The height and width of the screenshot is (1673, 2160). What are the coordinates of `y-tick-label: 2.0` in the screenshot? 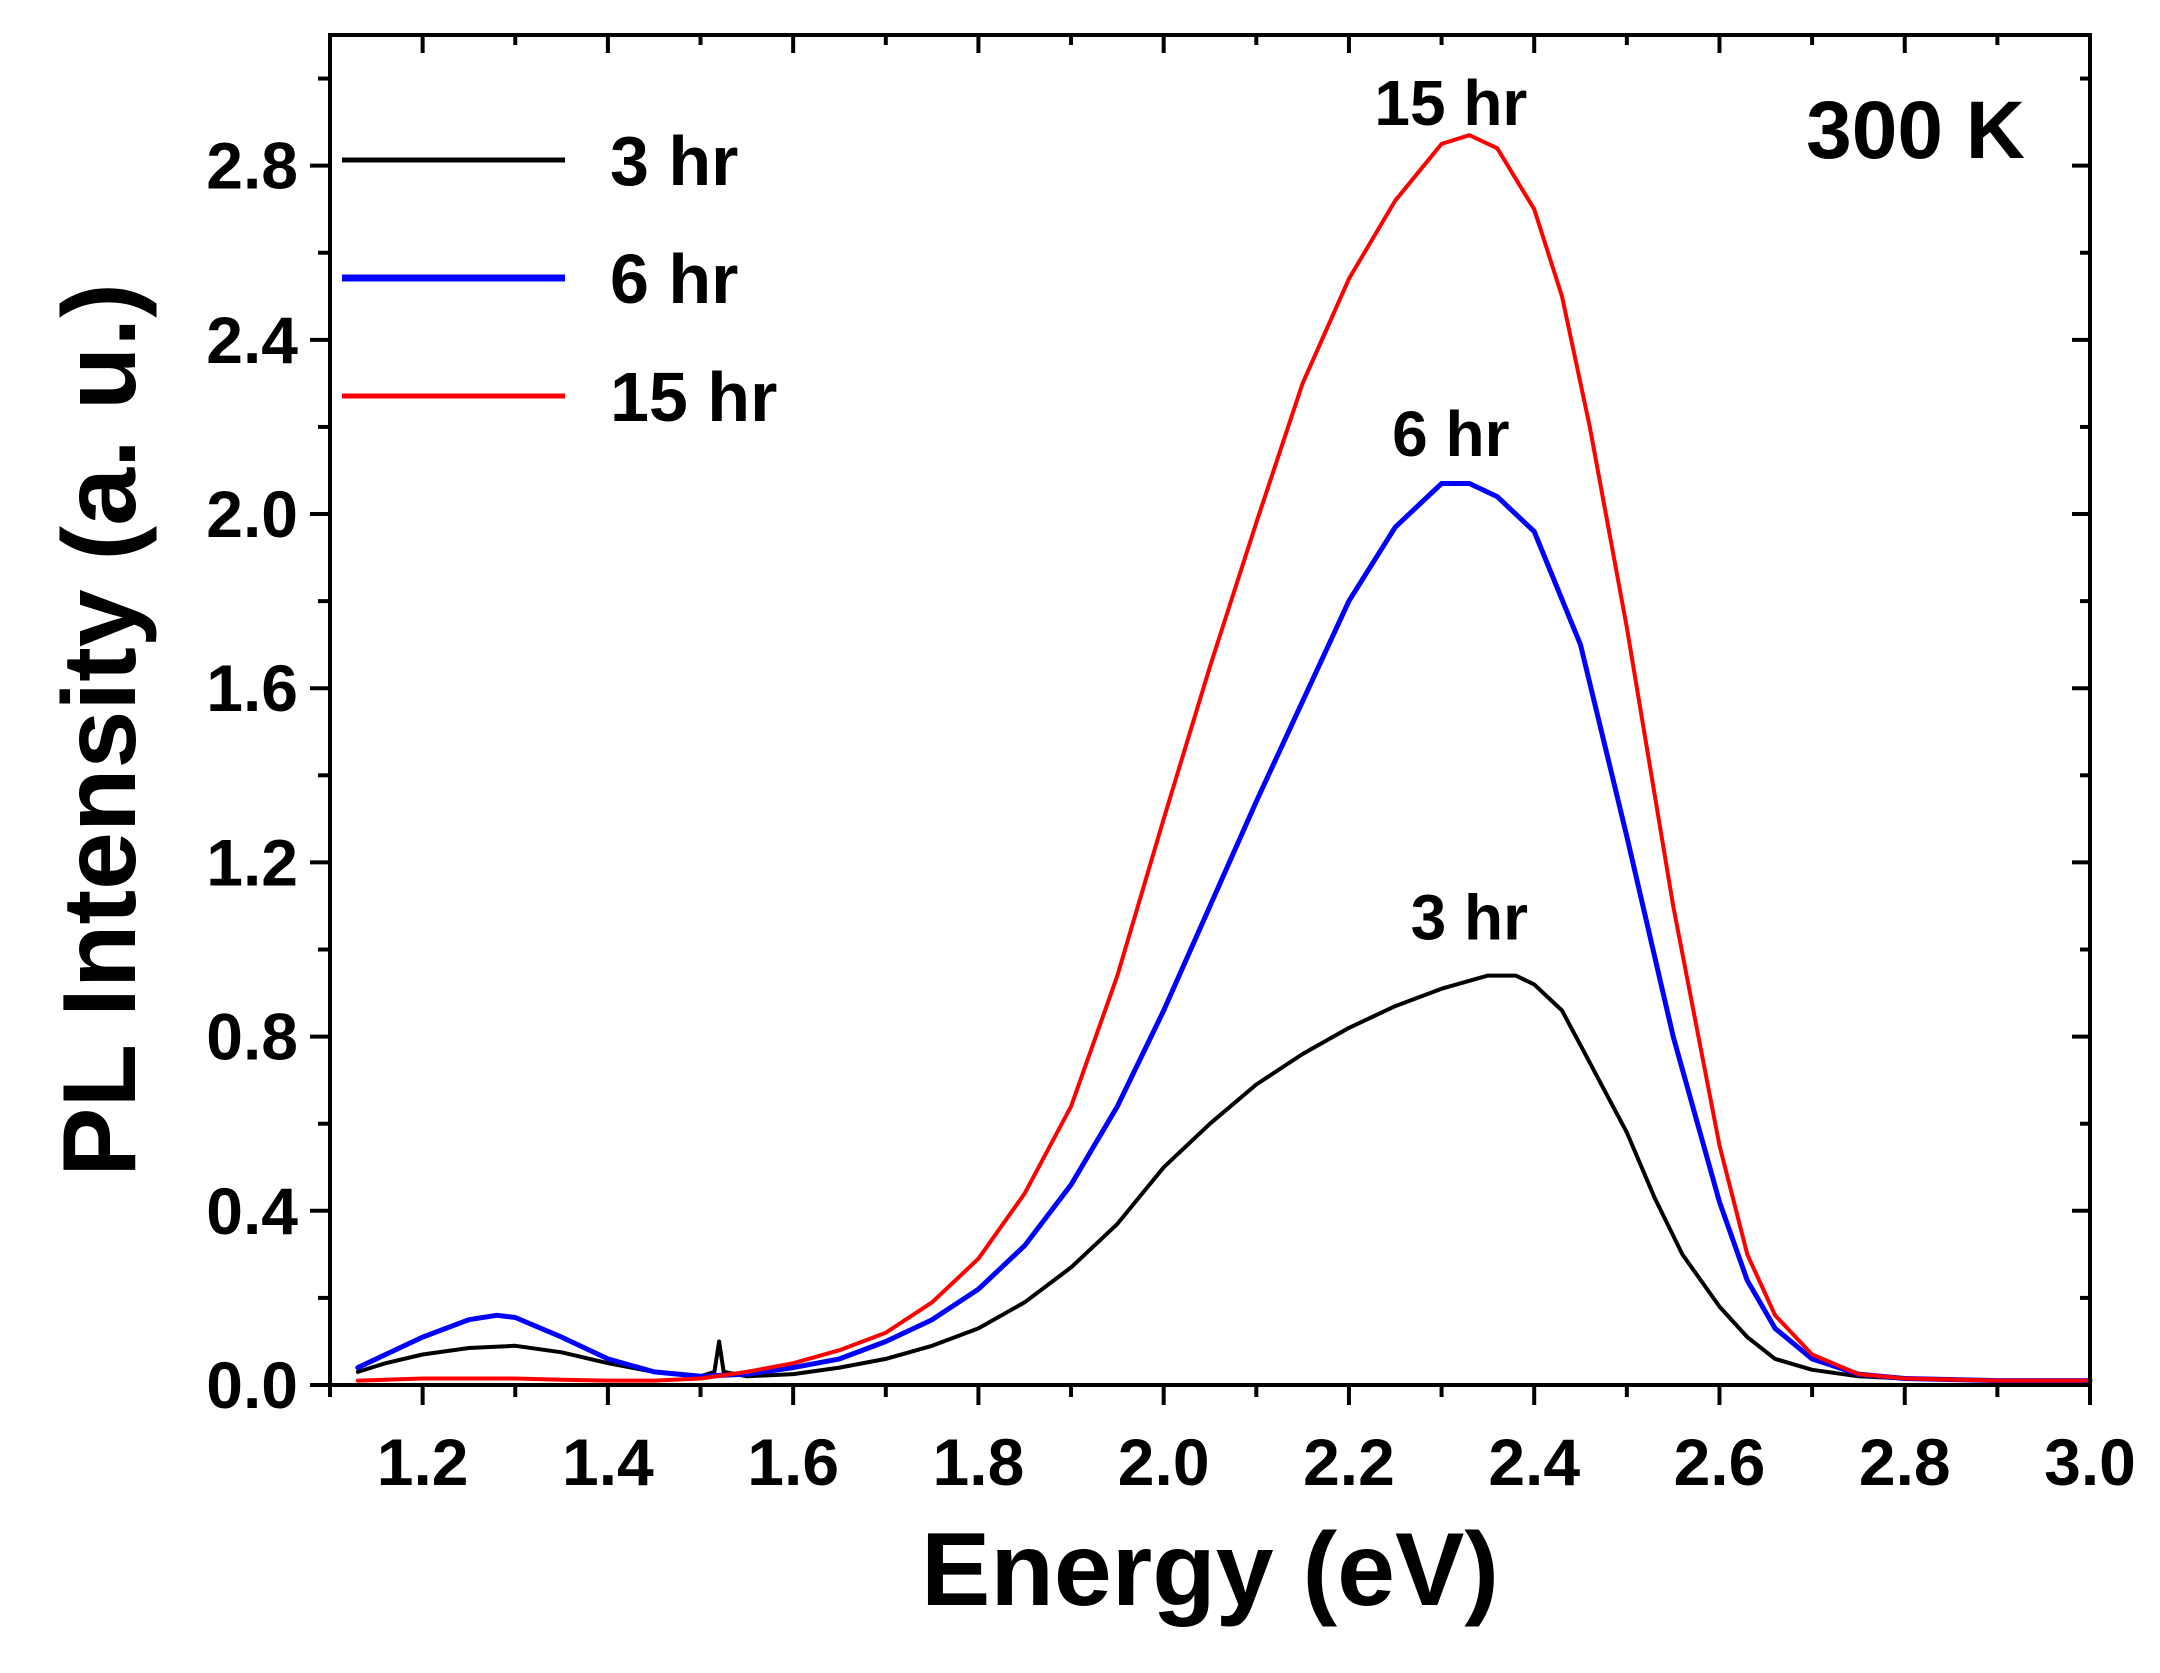 It's located at (252, 514).